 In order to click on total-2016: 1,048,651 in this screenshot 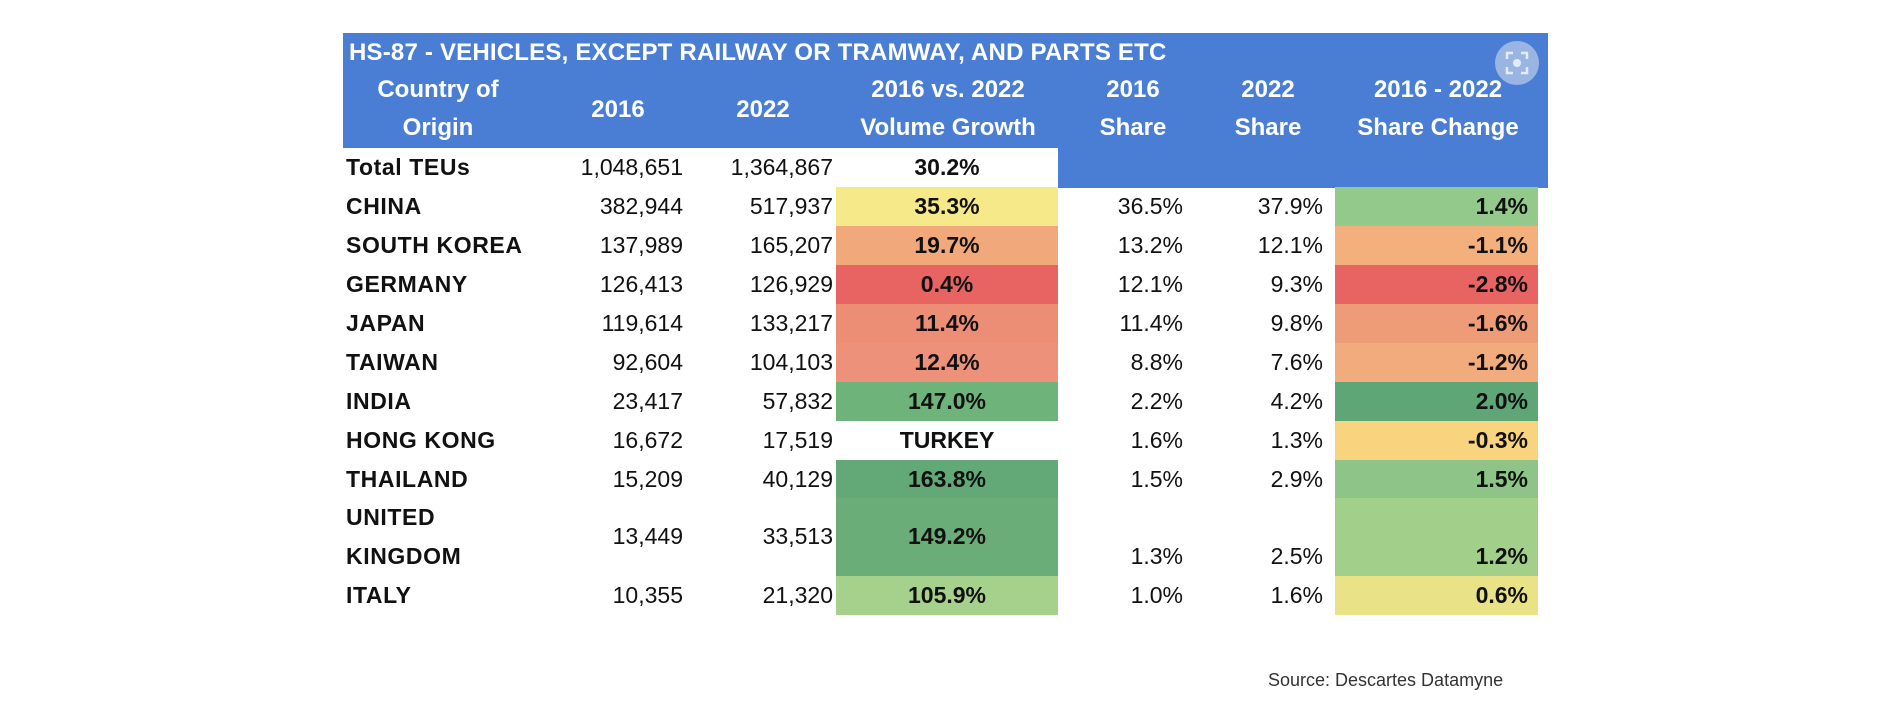, I will do `click(631, 167)`.